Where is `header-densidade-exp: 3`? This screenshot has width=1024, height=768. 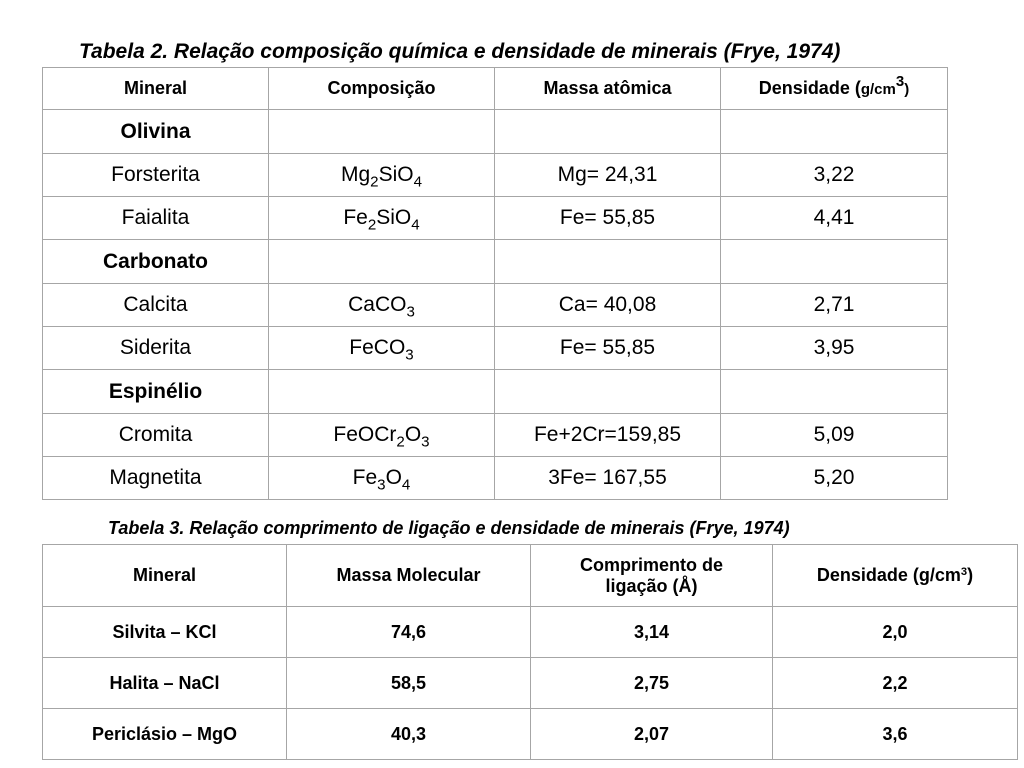
header-densidade-exp: 3 is located at coordinates (900, 81).